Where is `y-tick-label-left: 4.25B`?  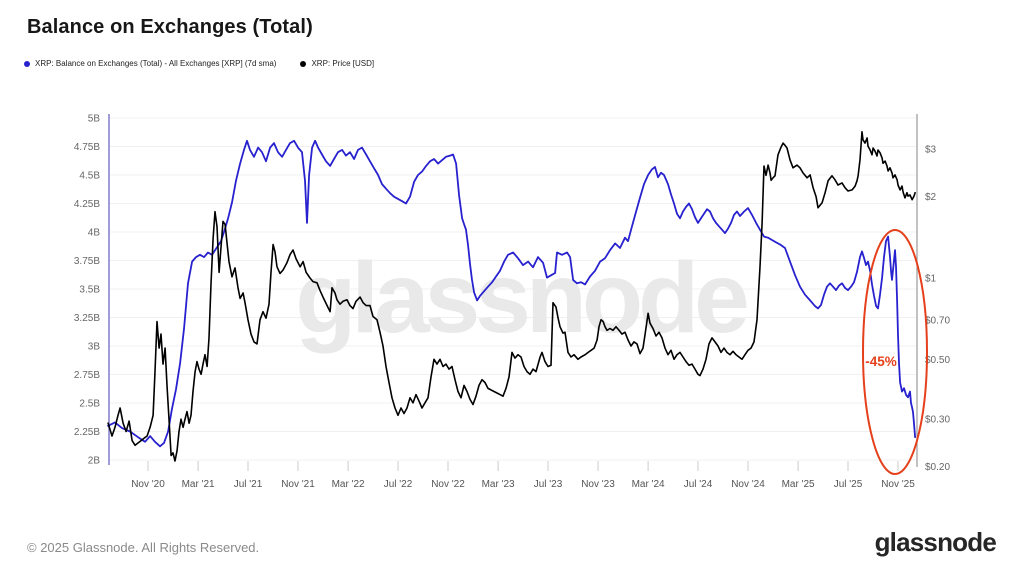 y-tick-label-left: 4.25B is located at coordinates (87, 204).